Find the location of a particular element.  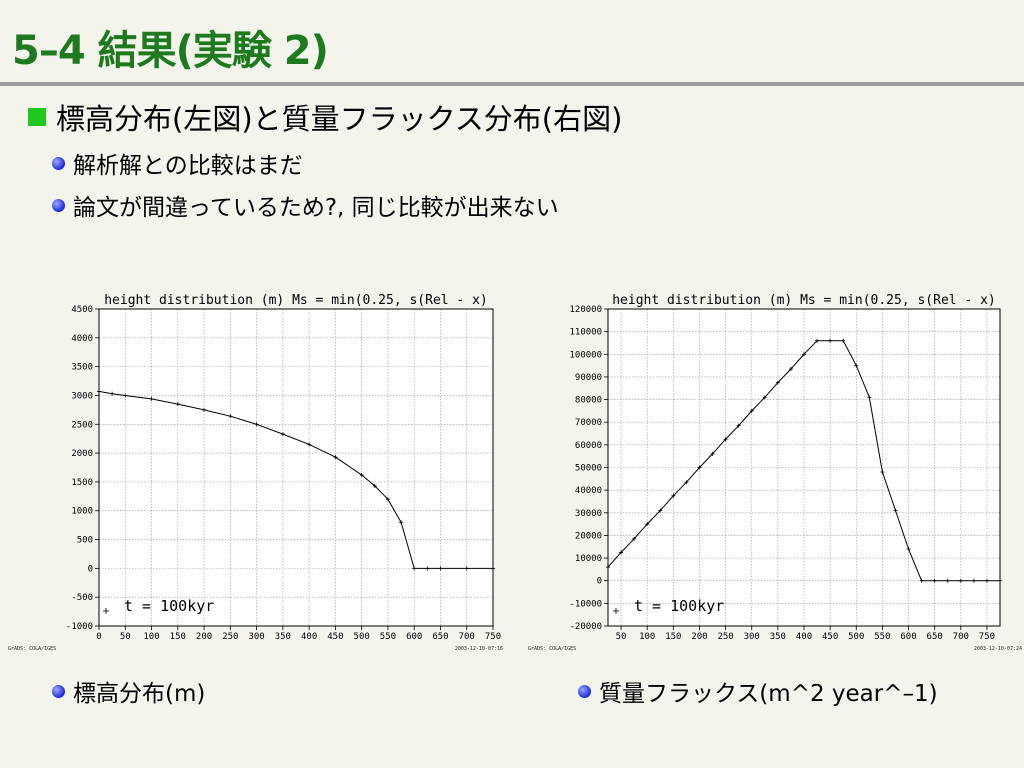

x-tick-label: 450 is located at coordinates (830, 637).